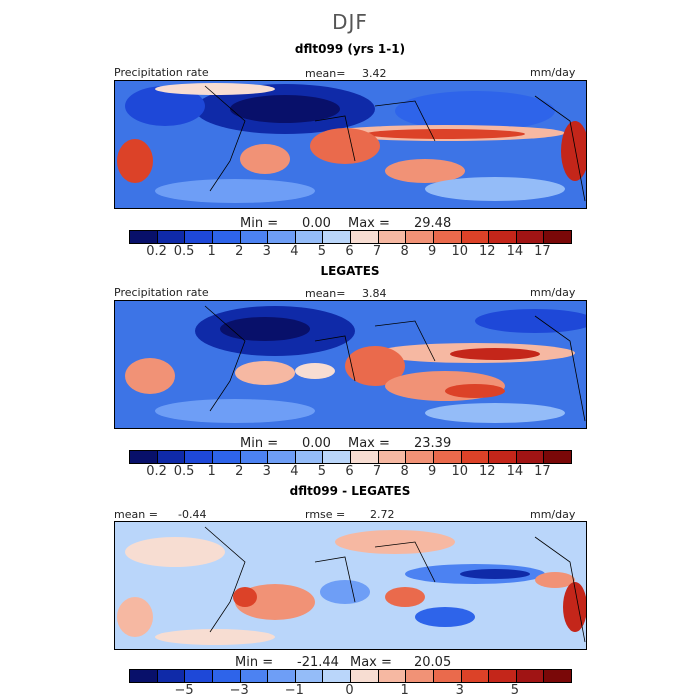  What do you see at coordinates (316, 223) in the screenshot?
I see `panel1-min-value: 0.00` at bounding box center [316, 223].